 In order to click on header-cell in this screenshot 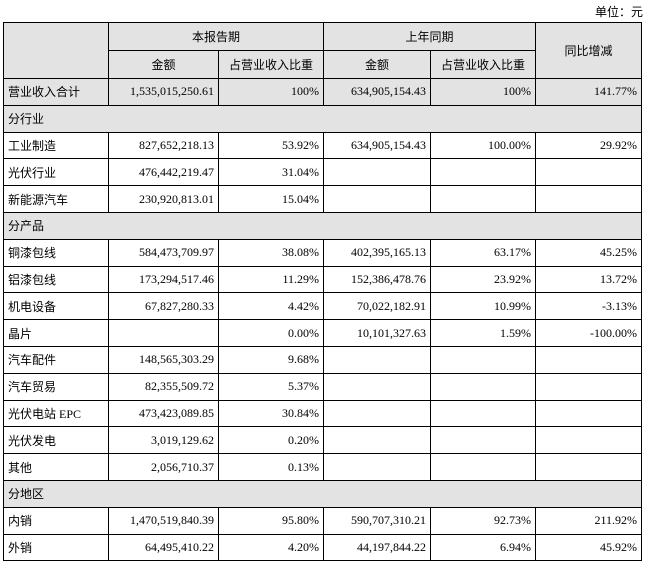, I will do `click(56, 50)`.